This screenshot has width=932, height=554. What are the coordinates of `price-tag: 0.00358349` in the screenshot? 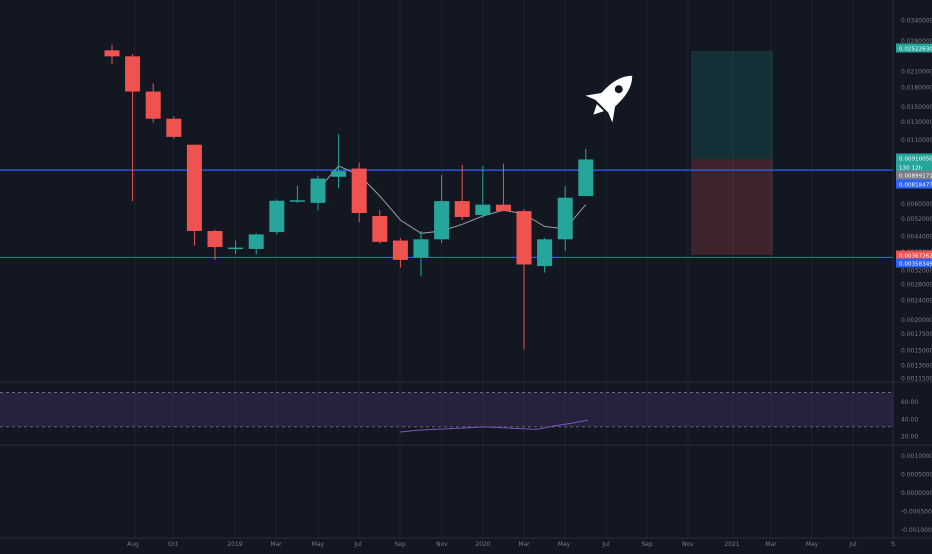 It's located at (914, 263).